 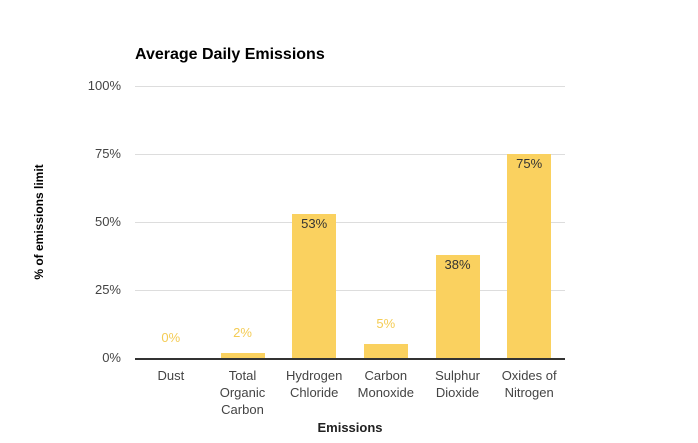 What do you see at coordinates (171, 375) in the screenshot?
I see `x-axis-category-label: Dust` at bounding box center [171, 375].